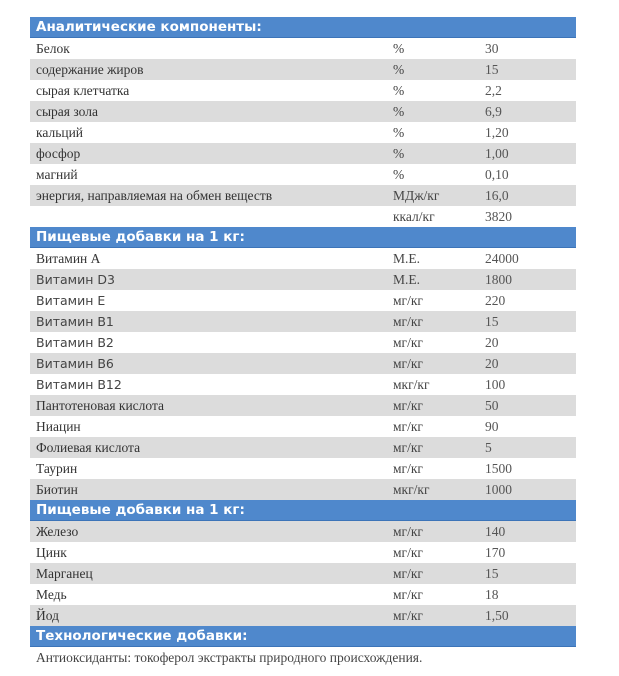 This screenshot has width=619, height=676. What do you see at coordinates (492, 342) in the screenshot?
I see `value-cell: 20` at bounding box center [492, 342].